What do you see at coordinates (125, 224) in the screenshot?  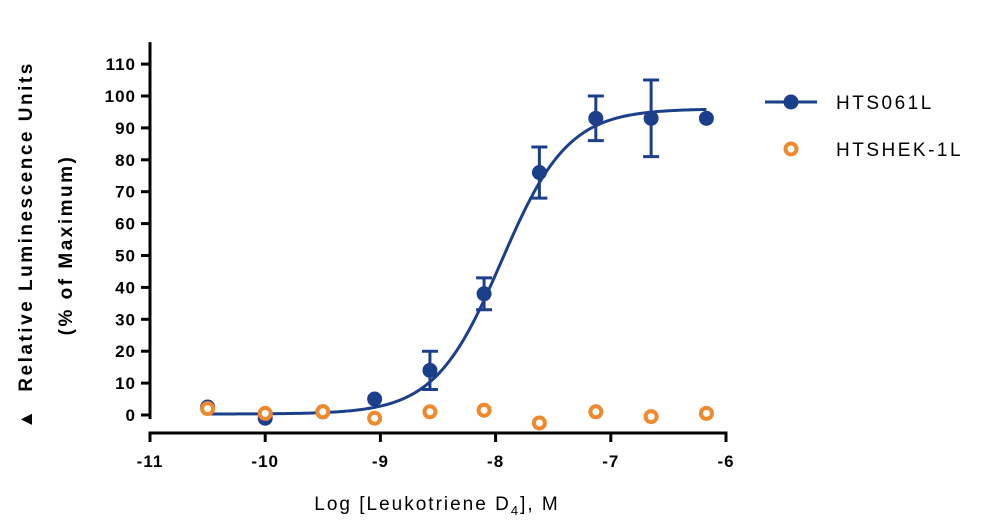 I see `y-tick-label: 60` at bounding box center [125, 224].